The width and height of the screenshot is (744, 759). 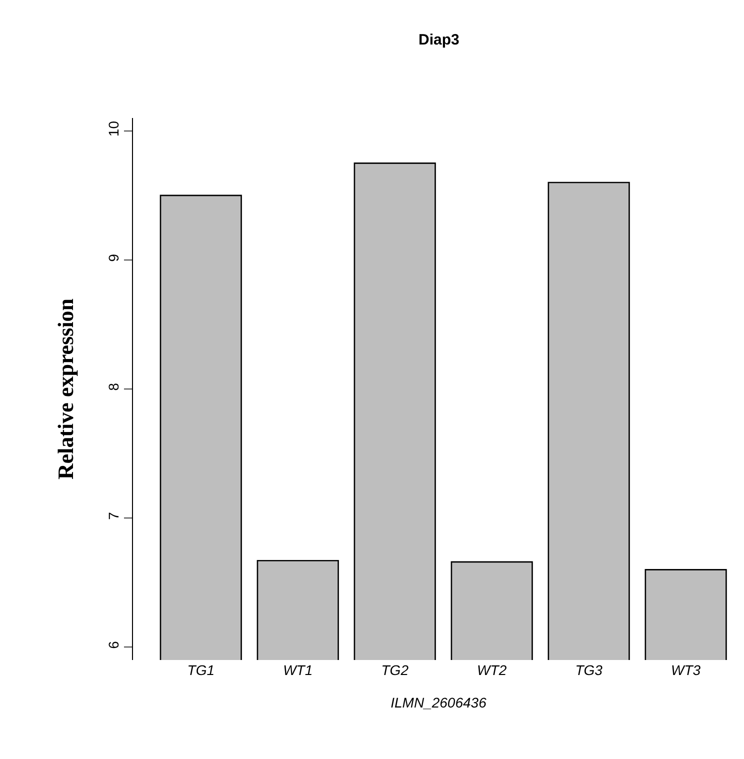 What do you see at coordinates (201, 670) in the screenshot?
I see `x-tick-label: TG1` at bounding box center [201, 670].